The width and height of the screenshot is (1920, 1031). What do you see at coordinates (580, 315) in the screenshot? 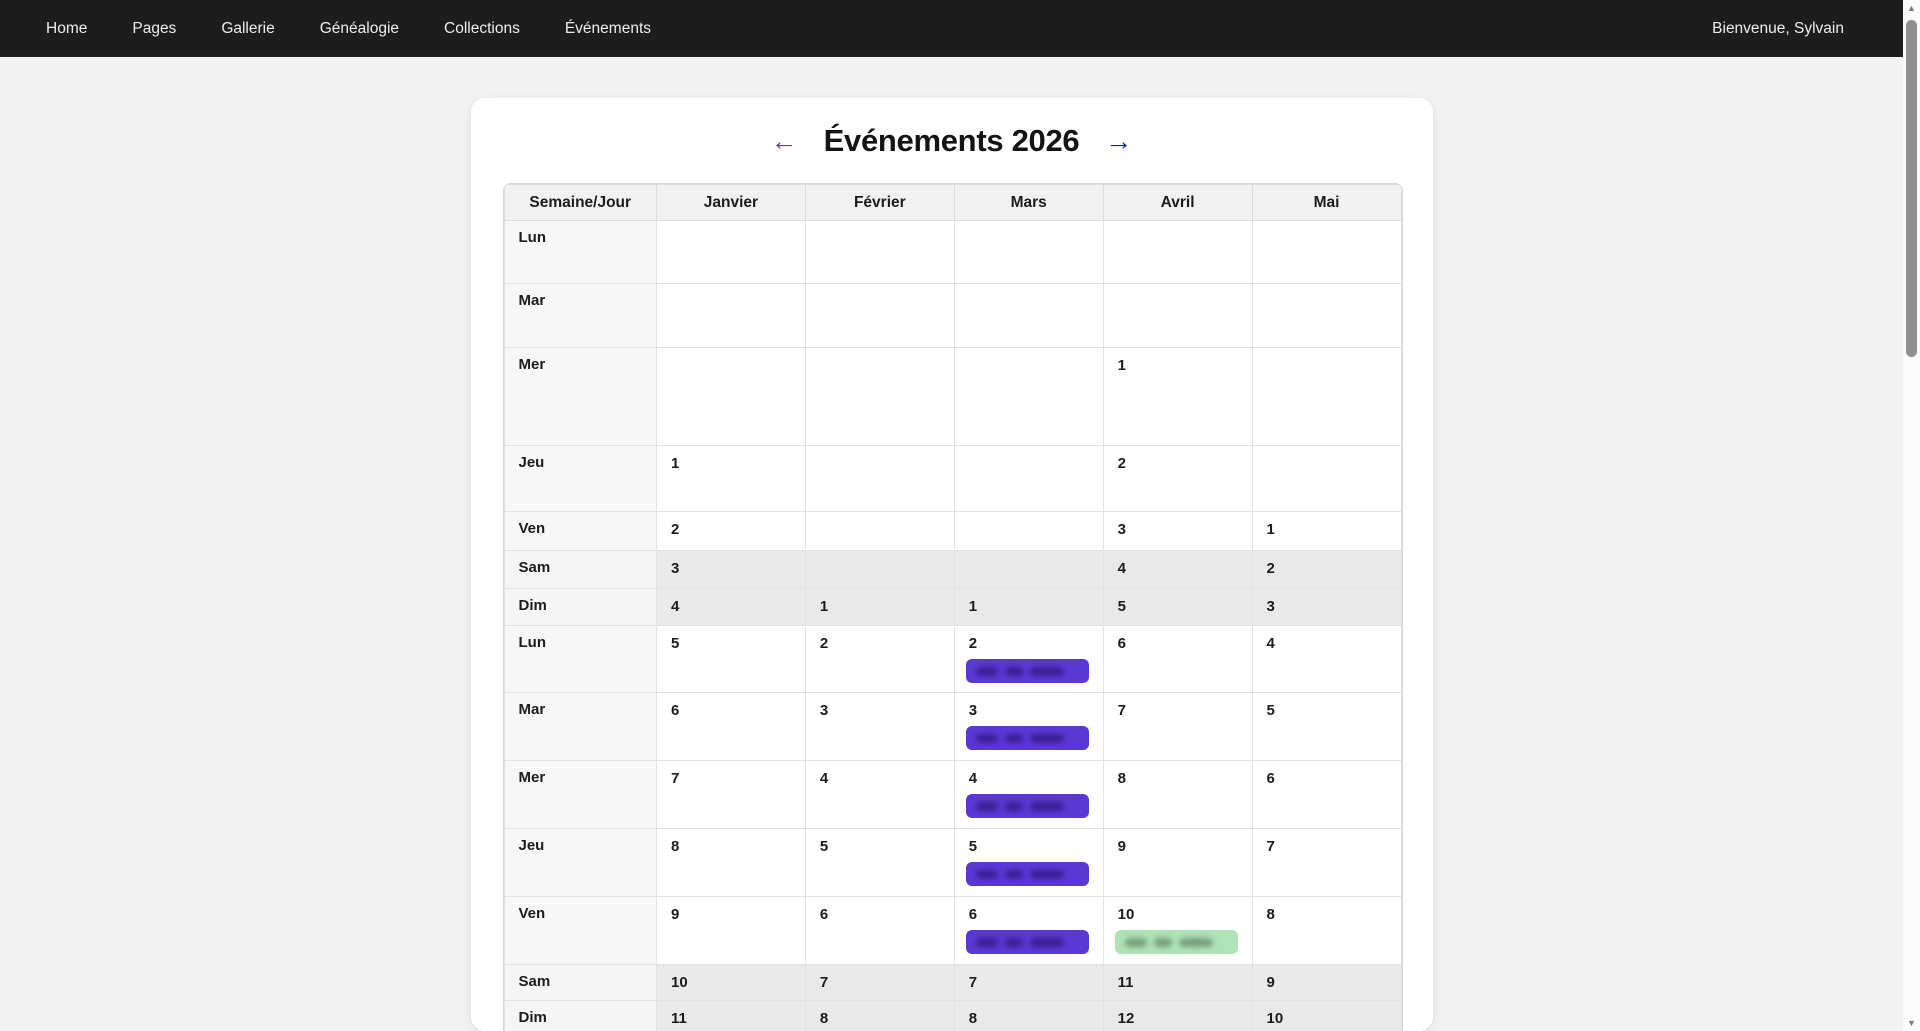
I see `day-label: Mar` at bounding box center [580, 315].